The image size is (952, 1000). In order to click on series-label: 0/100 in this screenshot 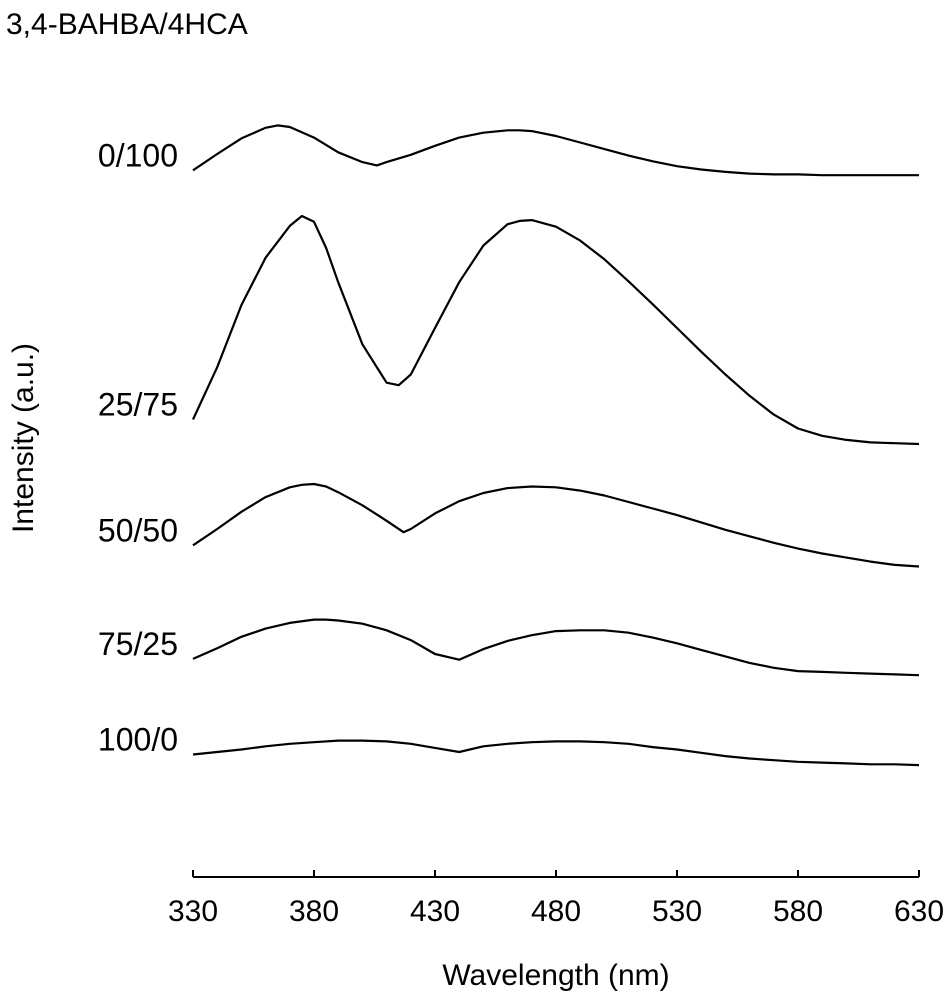, I will do `click(138, 155)`.